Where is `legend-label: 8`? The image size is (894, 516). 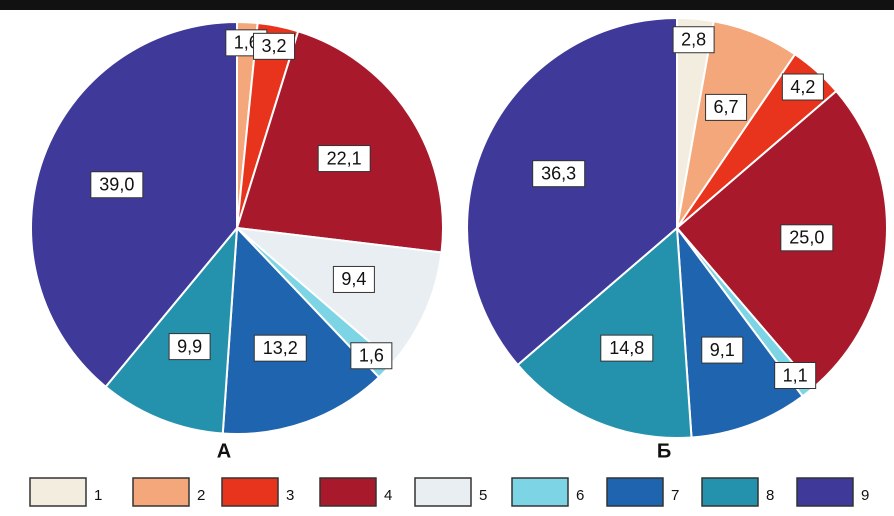
legend-label: 8 is located at coordinates (770, 495).